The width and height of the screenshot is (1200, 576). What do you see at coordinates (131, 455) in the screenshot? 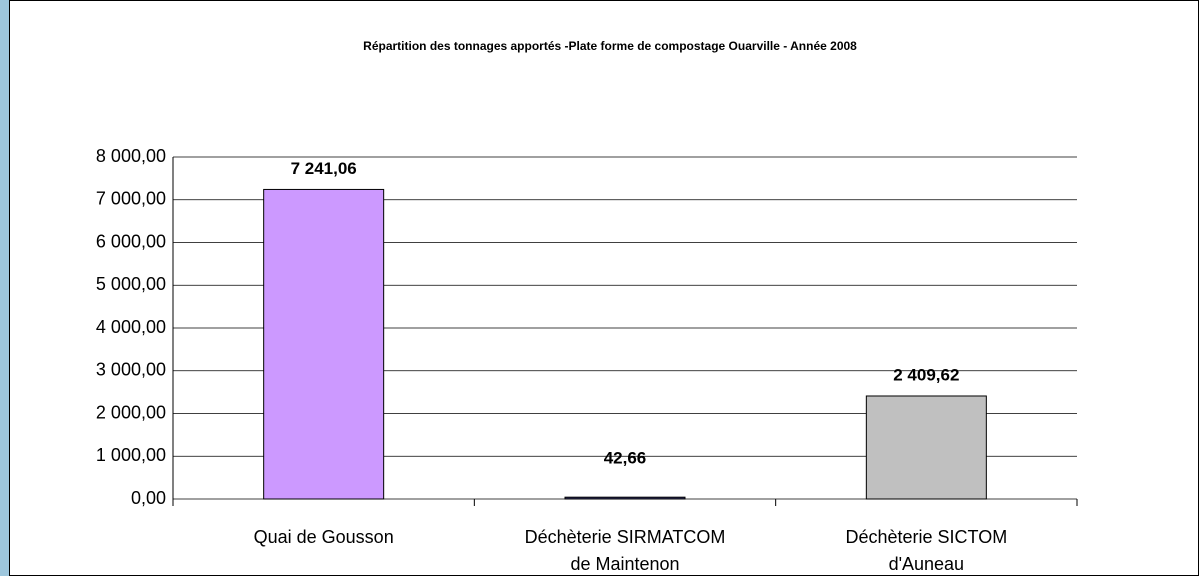
I see `y-tick-label: 1 000,00` at bounding box center [131, 455].